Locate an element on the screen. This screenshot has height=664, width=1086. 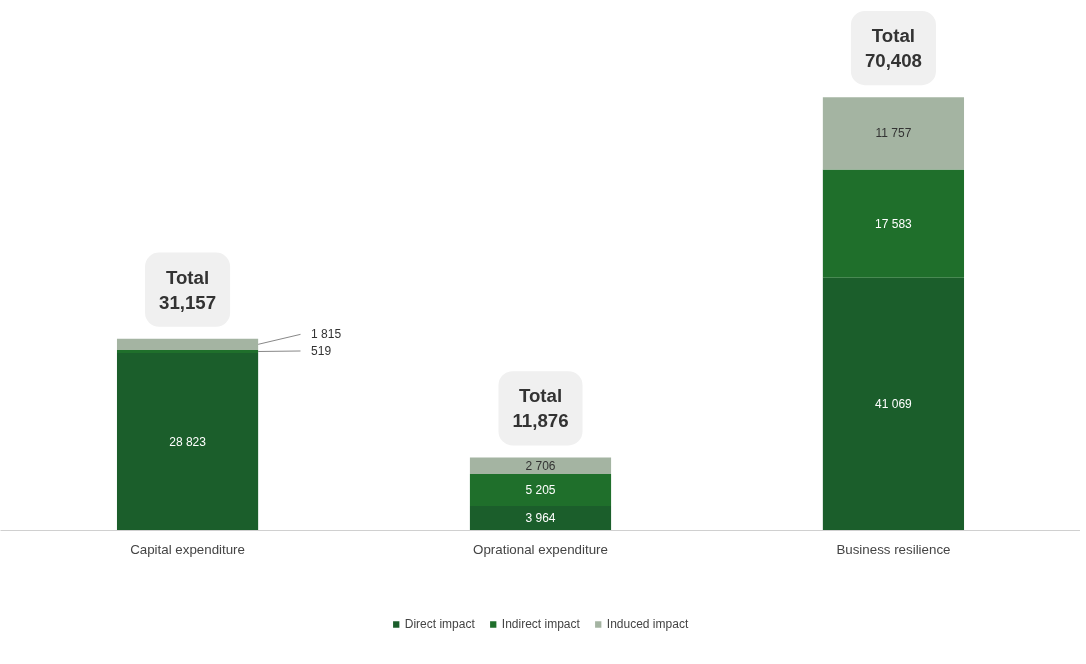
x-tick-label: Oprational expenditure is located at coordinates (540, 549).